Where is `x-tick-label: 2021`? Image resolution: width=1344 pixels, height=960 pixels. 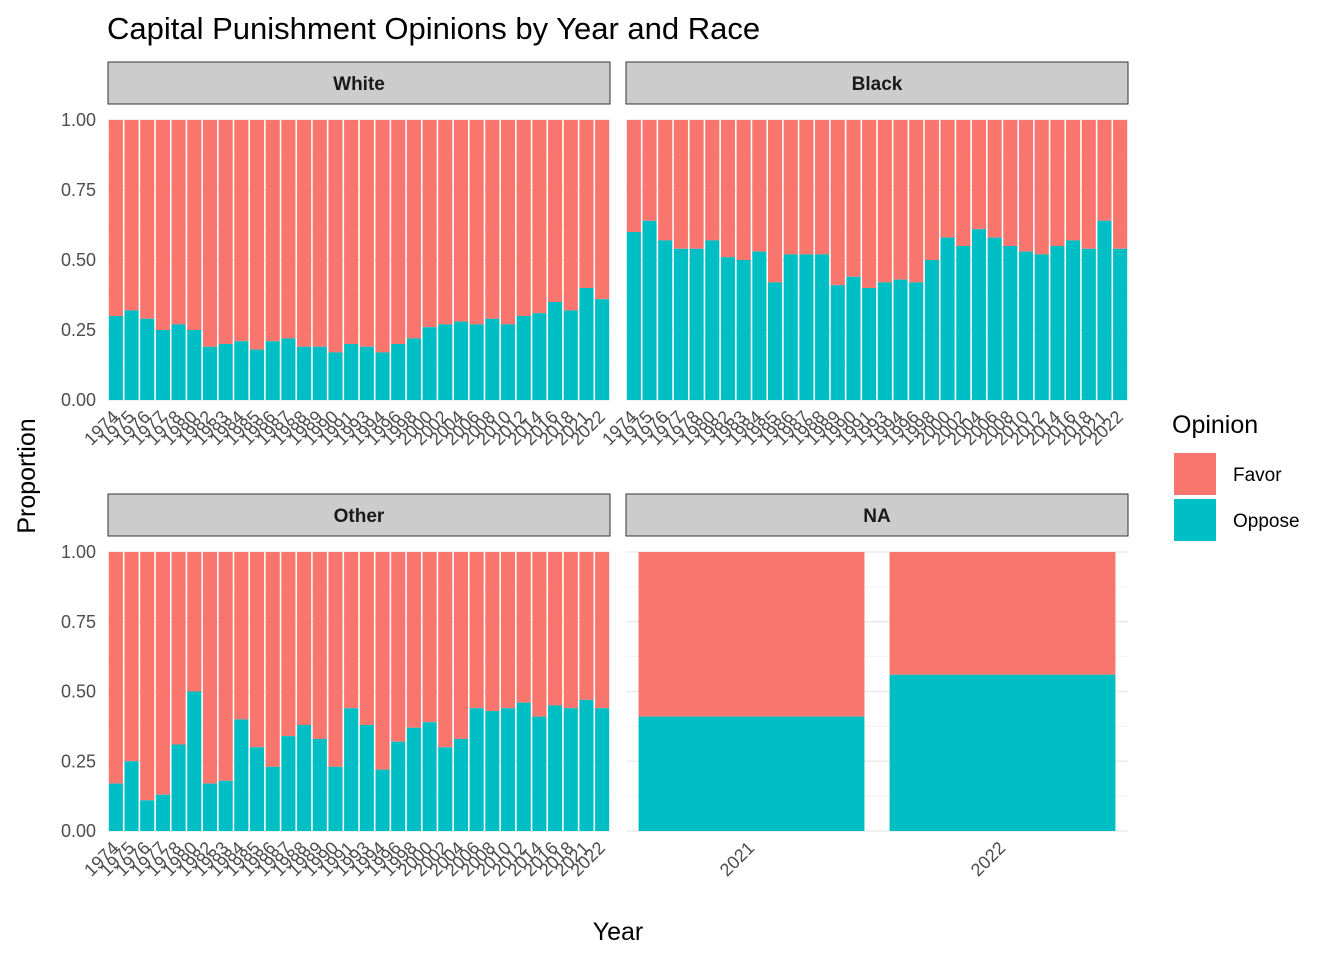 x-tick-label: 2021 is located at coordinates (737, 859).